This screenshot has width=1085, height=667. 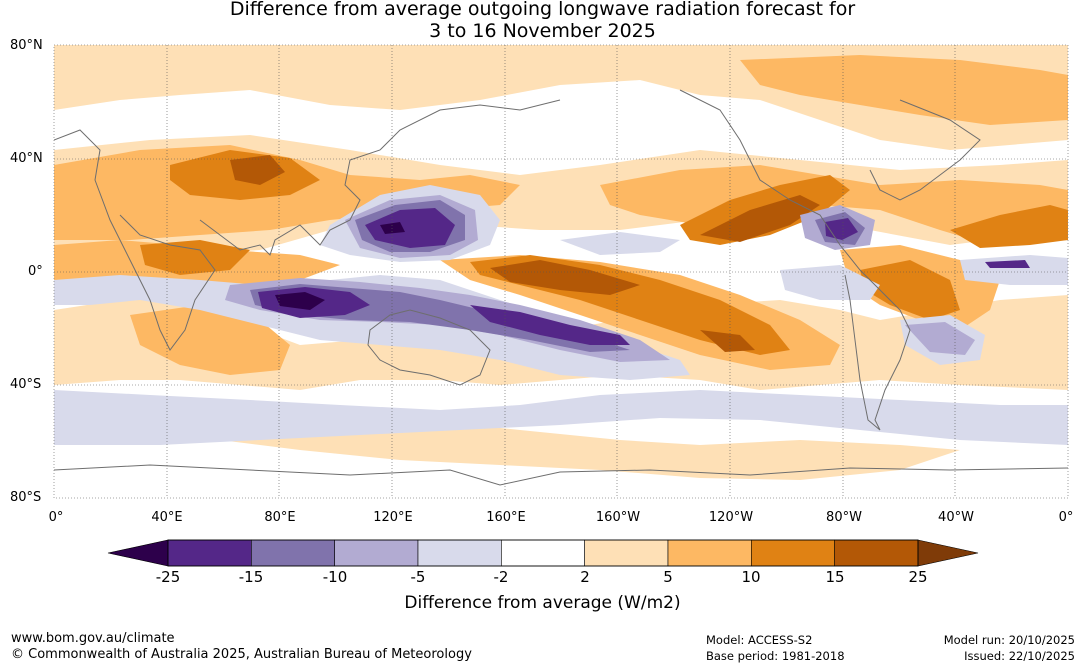 I want to click on lon-label-80e: 80°E, so click(x=280, y=517).